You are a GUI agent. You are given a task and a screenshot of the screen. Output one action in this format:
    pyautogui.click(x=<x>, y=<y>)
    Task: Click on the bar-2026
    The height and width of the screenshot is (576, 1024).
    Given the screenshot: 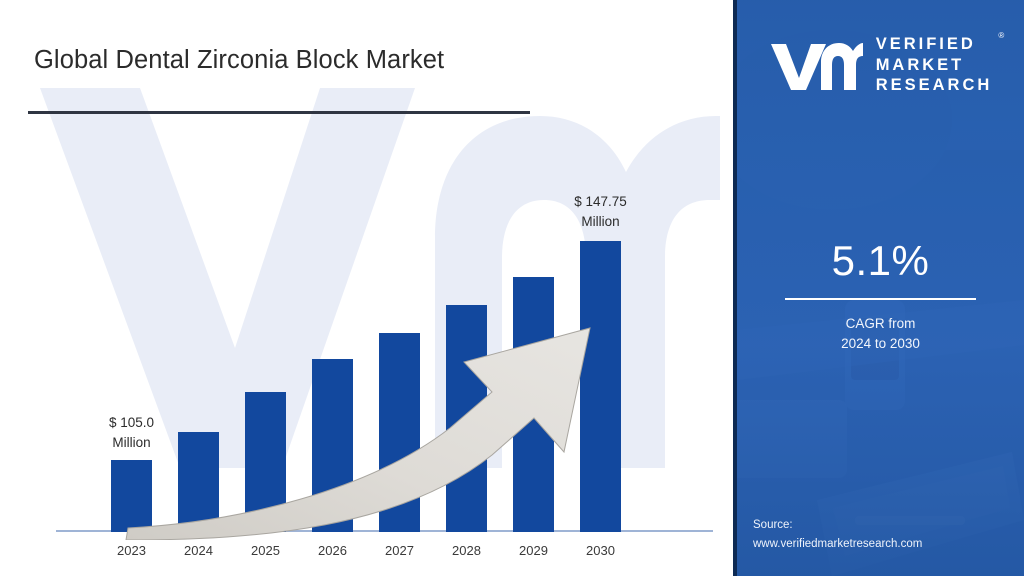 What is the action you would take?
    pyautogui.click(x=332, y=445)
    